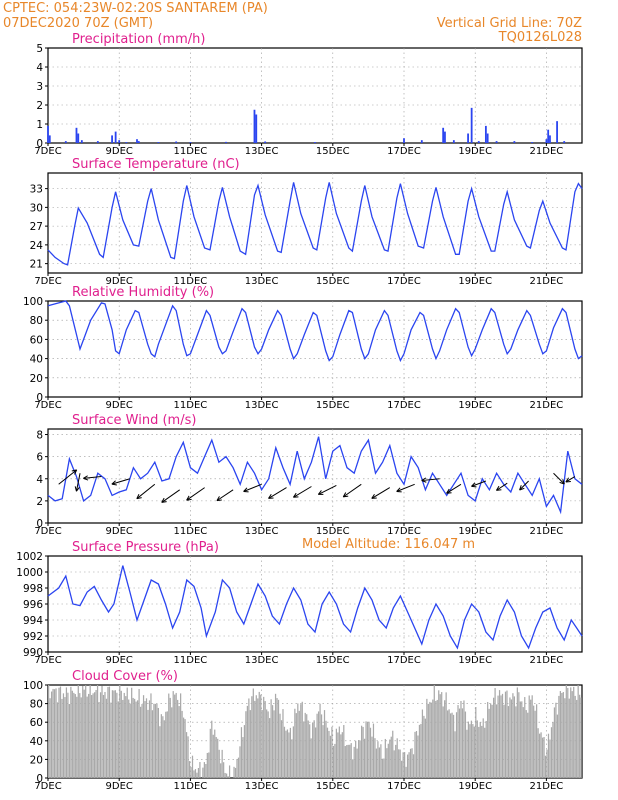  Describe the element at coordinates (191, 660) in the screenshot. I see `press-xtick-label: 11DEC` at that location.